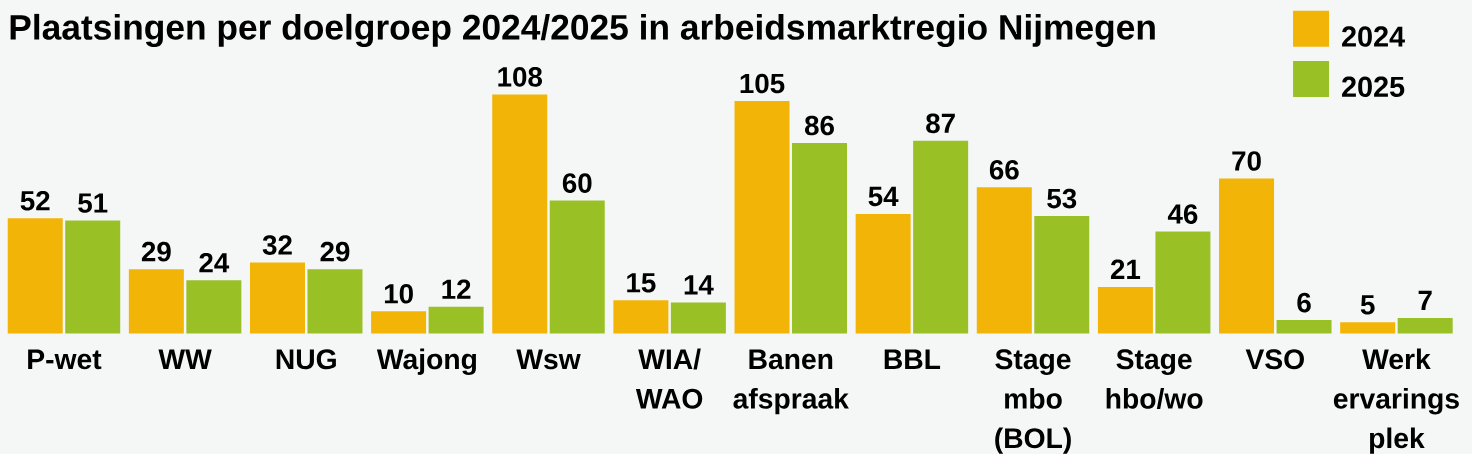 The image size is (1472, 454). Describe the element at coordinates (520, 77) in the screenshot. I see `data-label: 108` at that location.